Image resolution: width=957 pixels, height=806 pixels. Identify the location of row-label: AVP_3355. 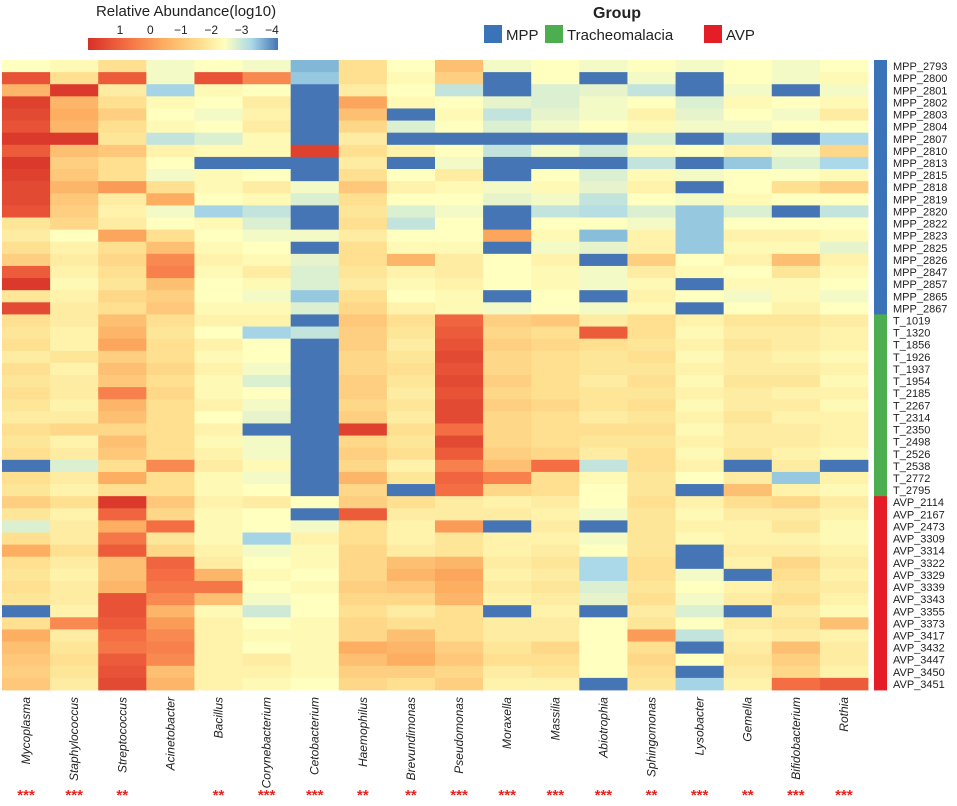
(919, 612).